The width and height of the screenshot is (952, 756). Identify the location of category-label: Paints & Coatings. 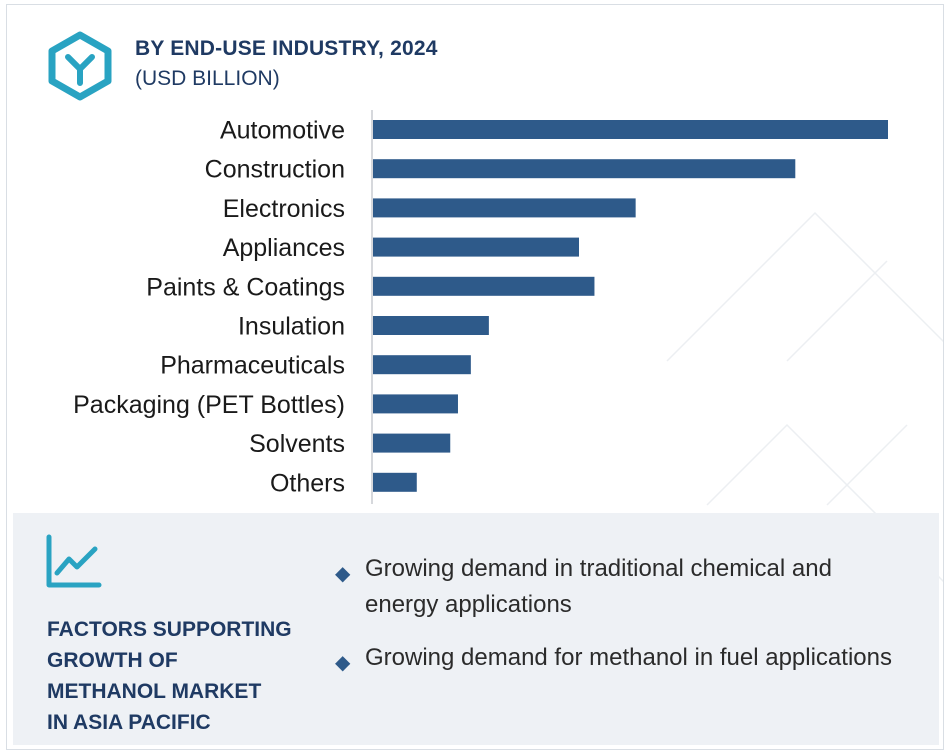
(245, 287).